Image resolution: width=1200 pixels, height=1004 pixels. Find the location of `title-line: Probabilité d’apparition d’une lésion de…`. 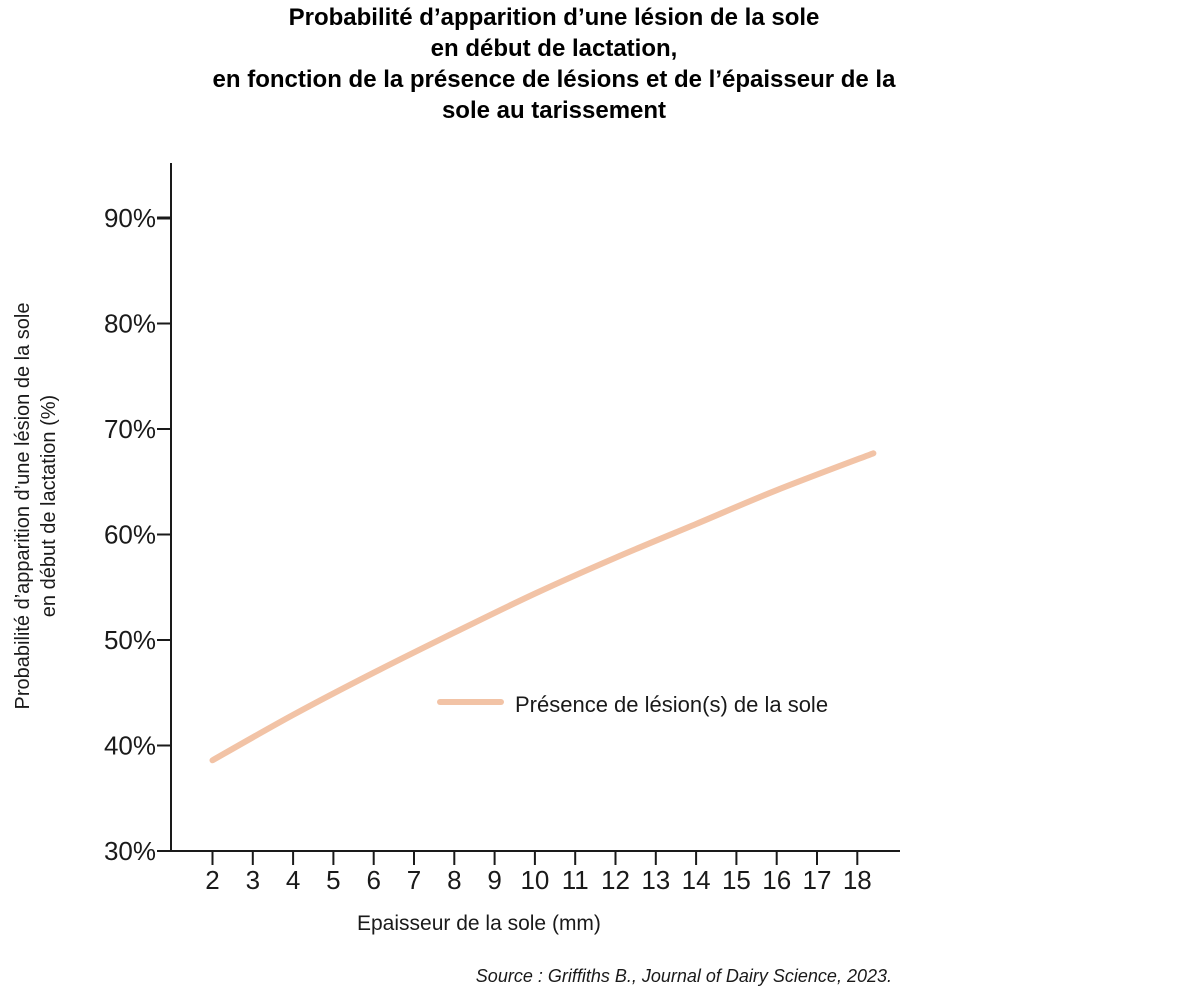

title-line: Probabilité d’apparition d’une lésion de… is located at coordinates (554, 17).